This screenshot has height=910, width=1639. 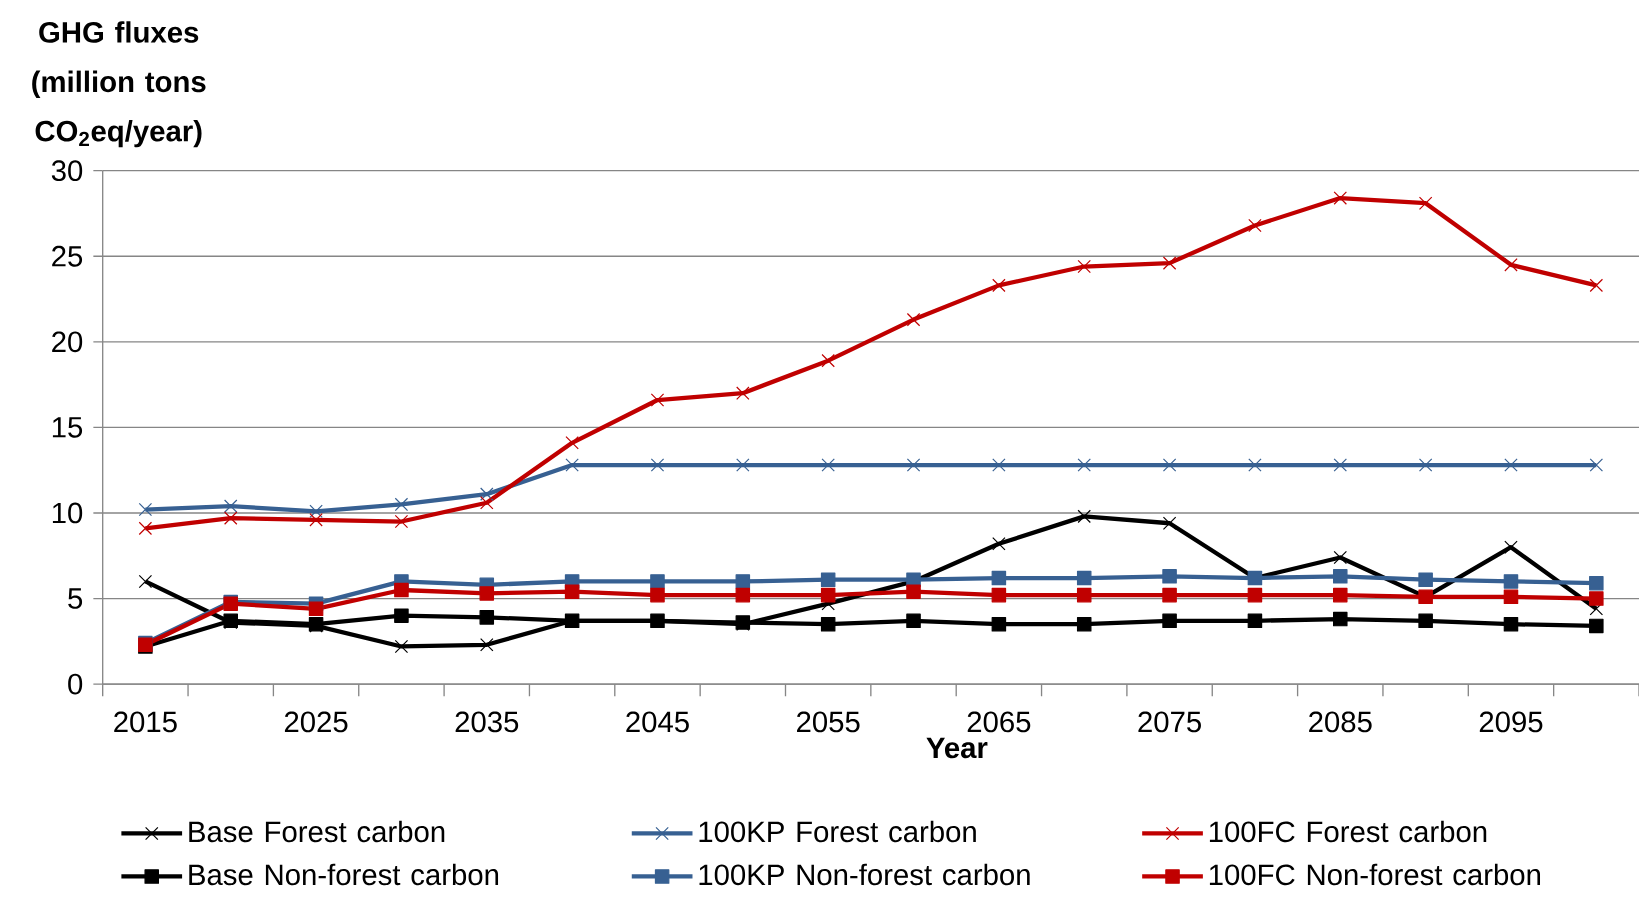 I want to click on y-tick-label: 15, so click(x=67, y=427).